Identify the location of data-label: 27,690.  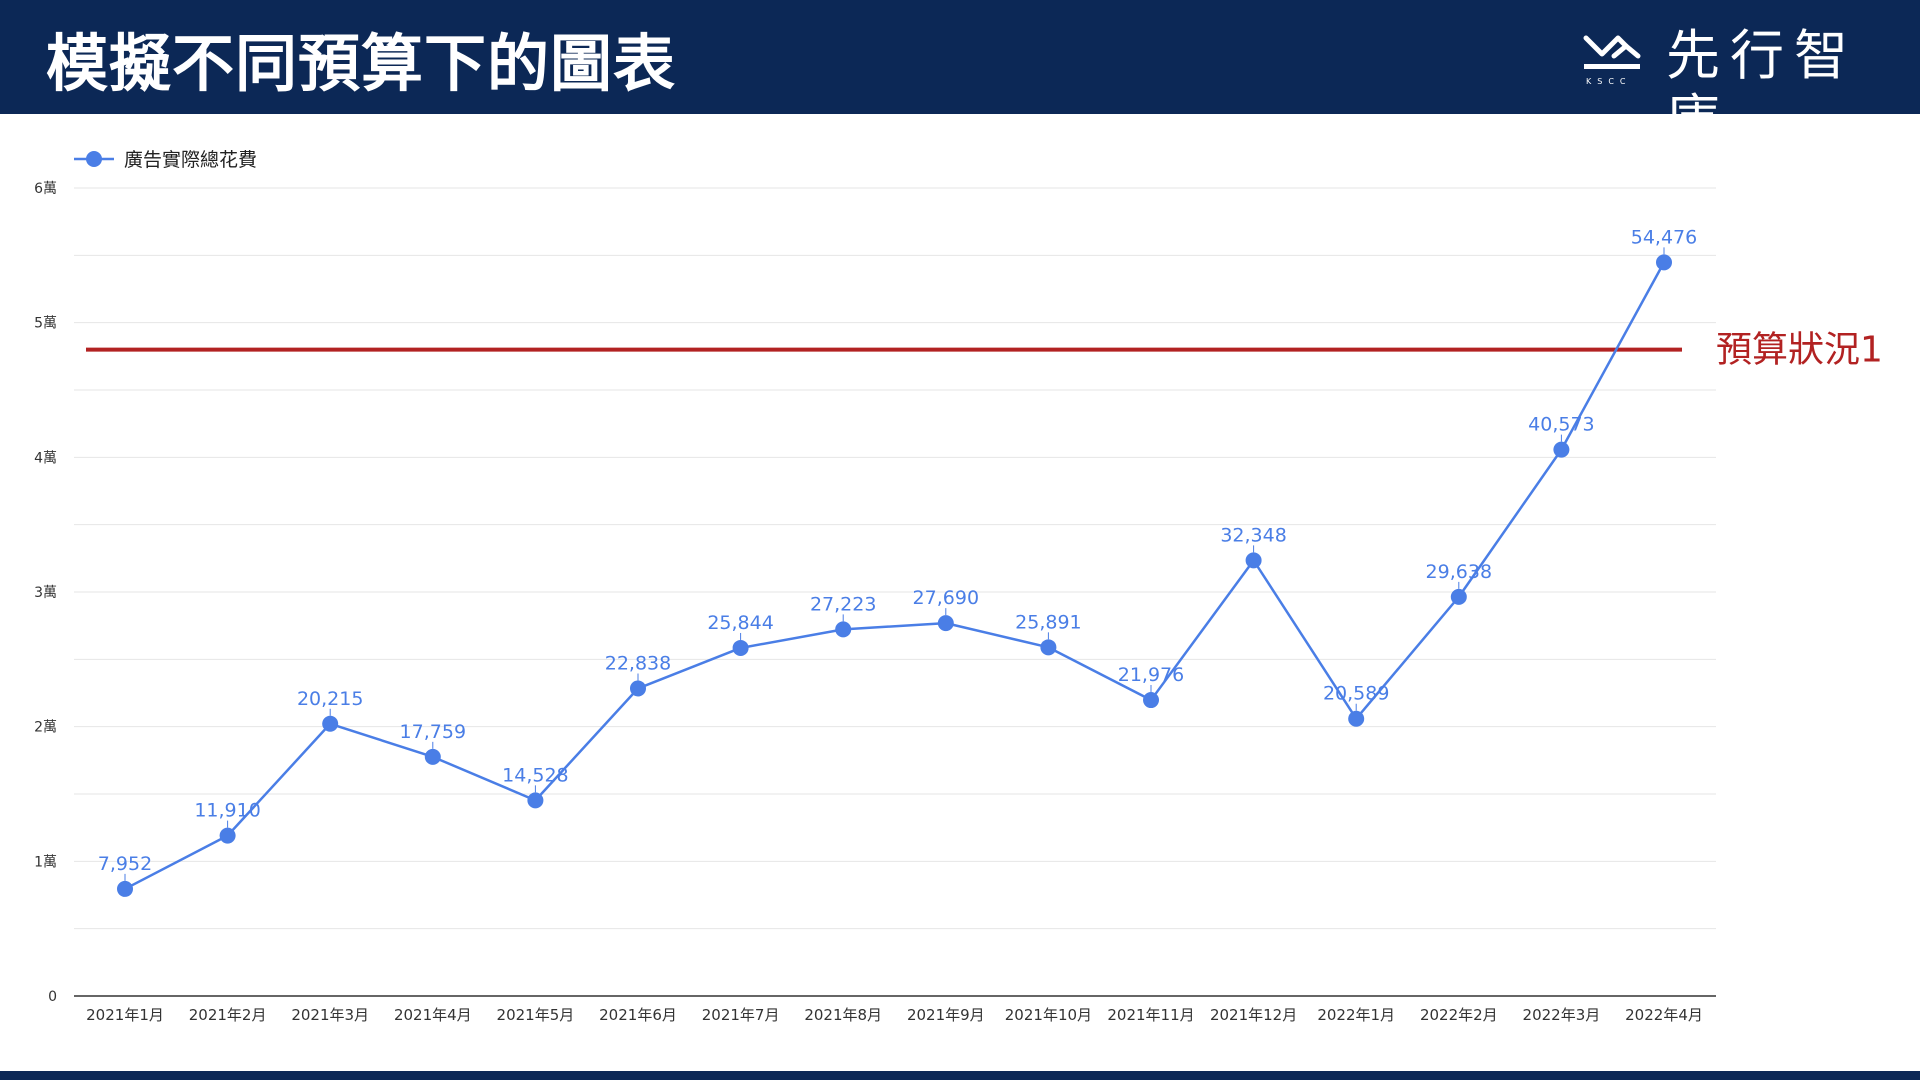
(946, 598).